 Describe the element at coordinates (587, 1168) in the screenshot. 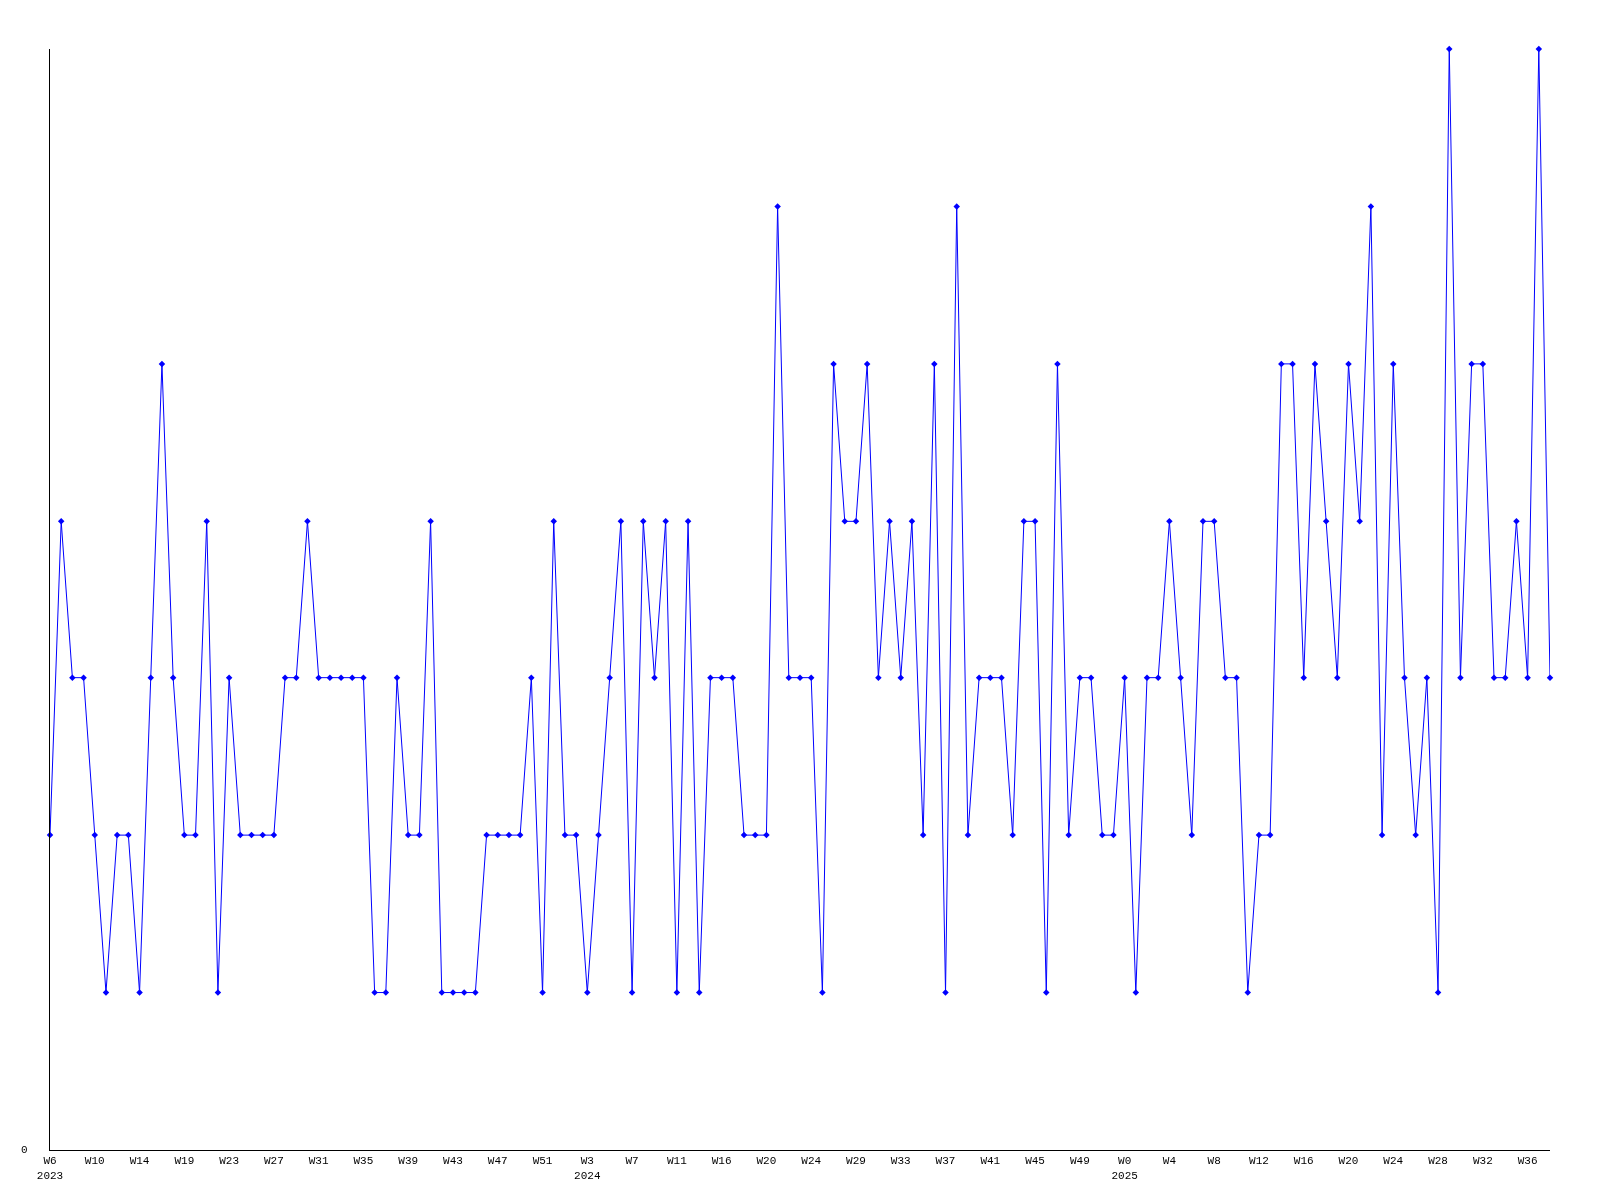

I see `x-tick-label: W3 2024` at that location.